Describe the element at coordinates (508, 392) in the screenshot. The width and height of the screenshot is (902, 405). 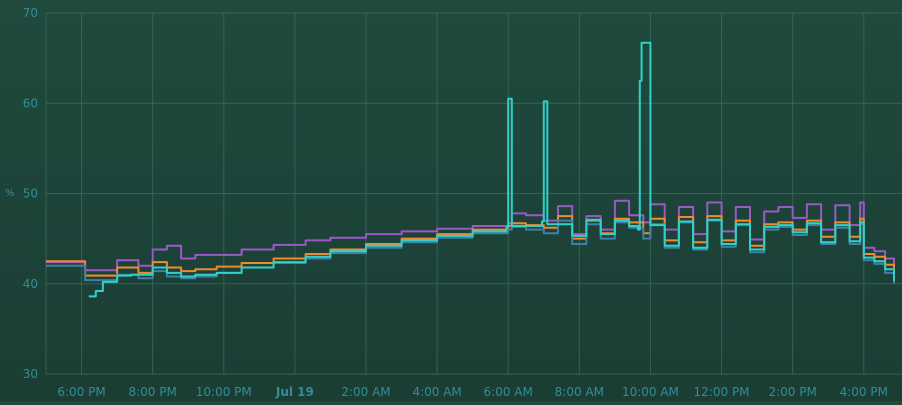
I see `x-tick-label: 6:00 AM` at that location.